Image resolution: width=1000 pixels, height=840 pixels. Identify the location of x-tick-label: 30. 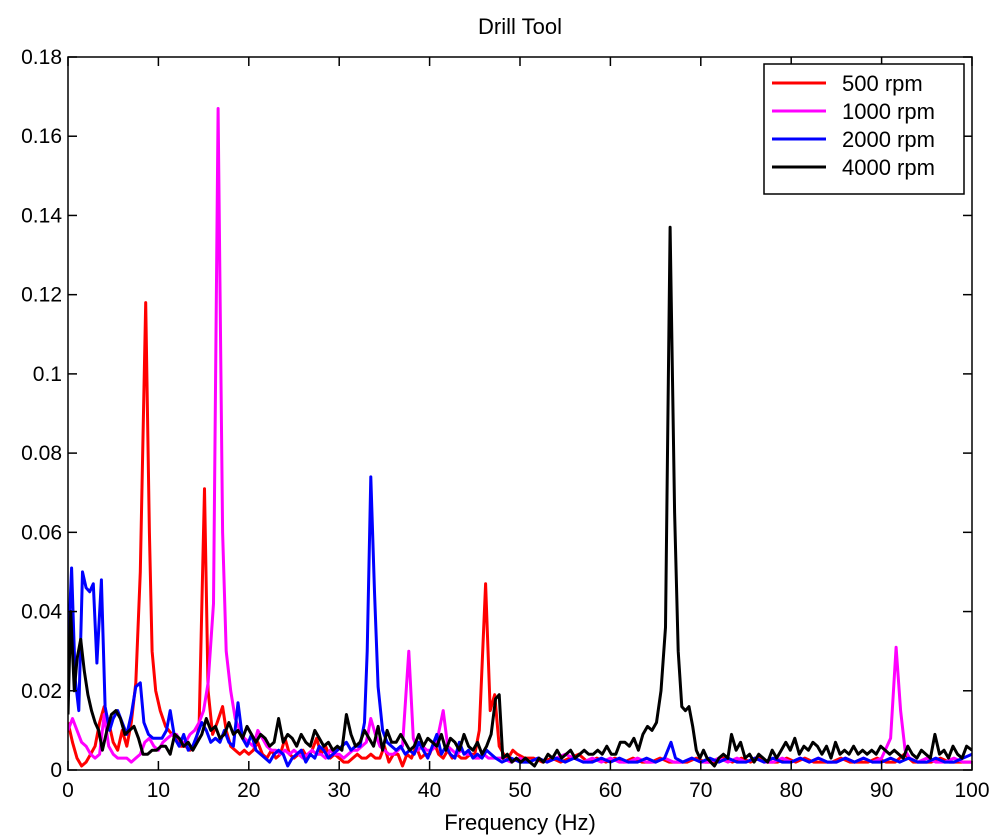
(339, 790).